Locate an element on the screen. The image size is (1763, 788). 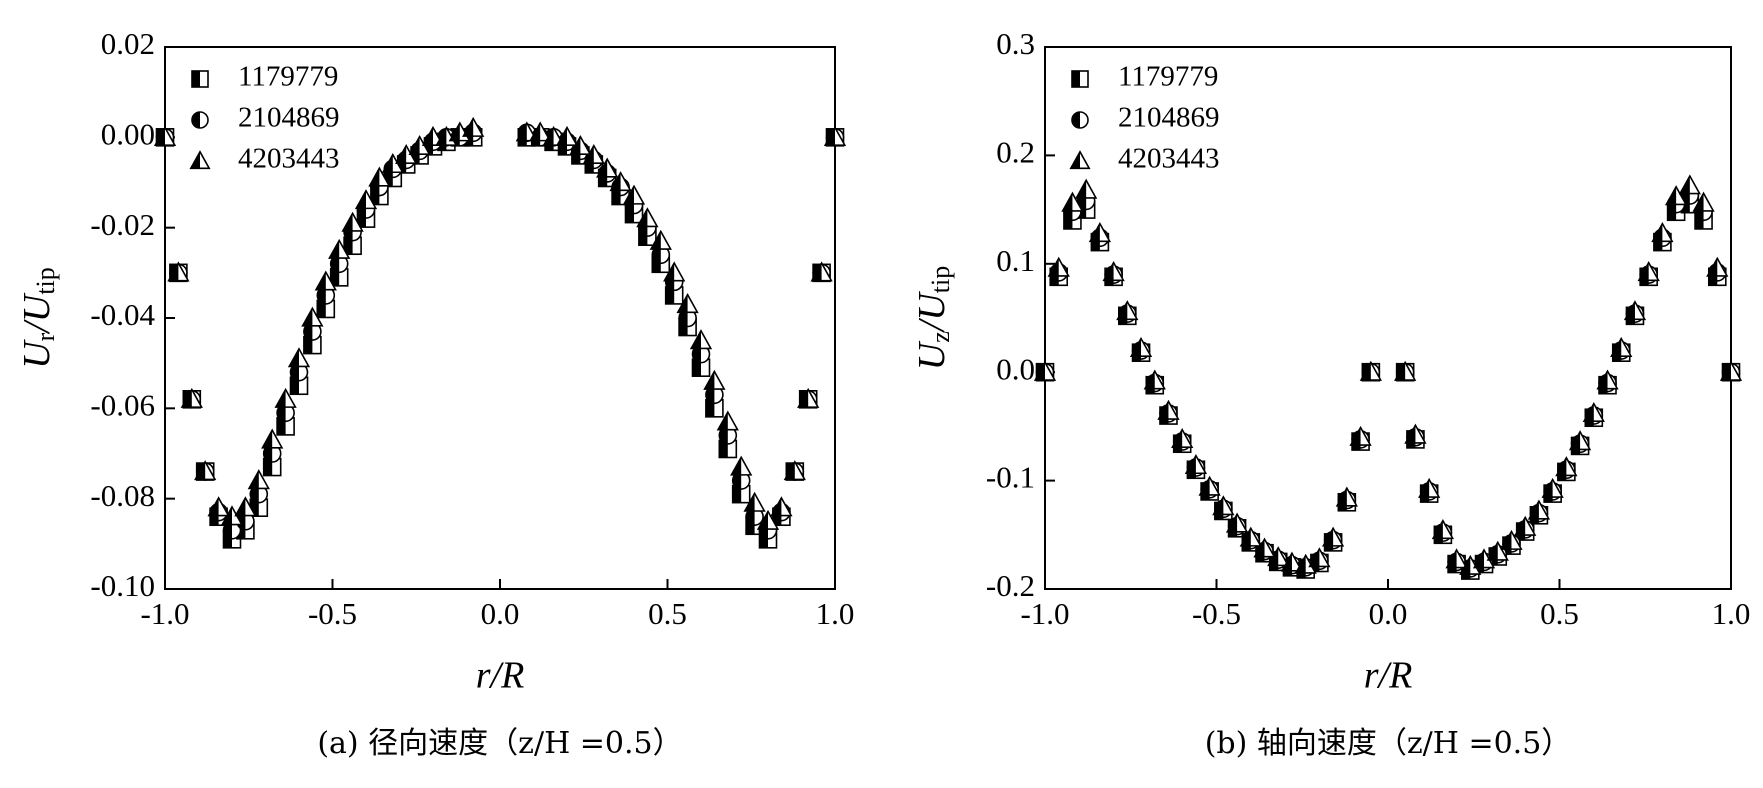
caption: (b) 轴向速度（z/H =0.5） is located at coordinates (1388, 743).